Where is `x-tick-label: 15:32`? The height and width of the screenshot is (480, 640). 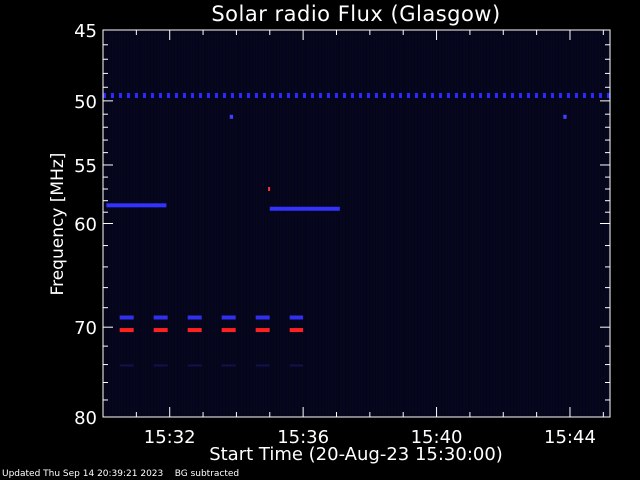
x-tick-label: 15:32 is located at coordinates (170, 437).